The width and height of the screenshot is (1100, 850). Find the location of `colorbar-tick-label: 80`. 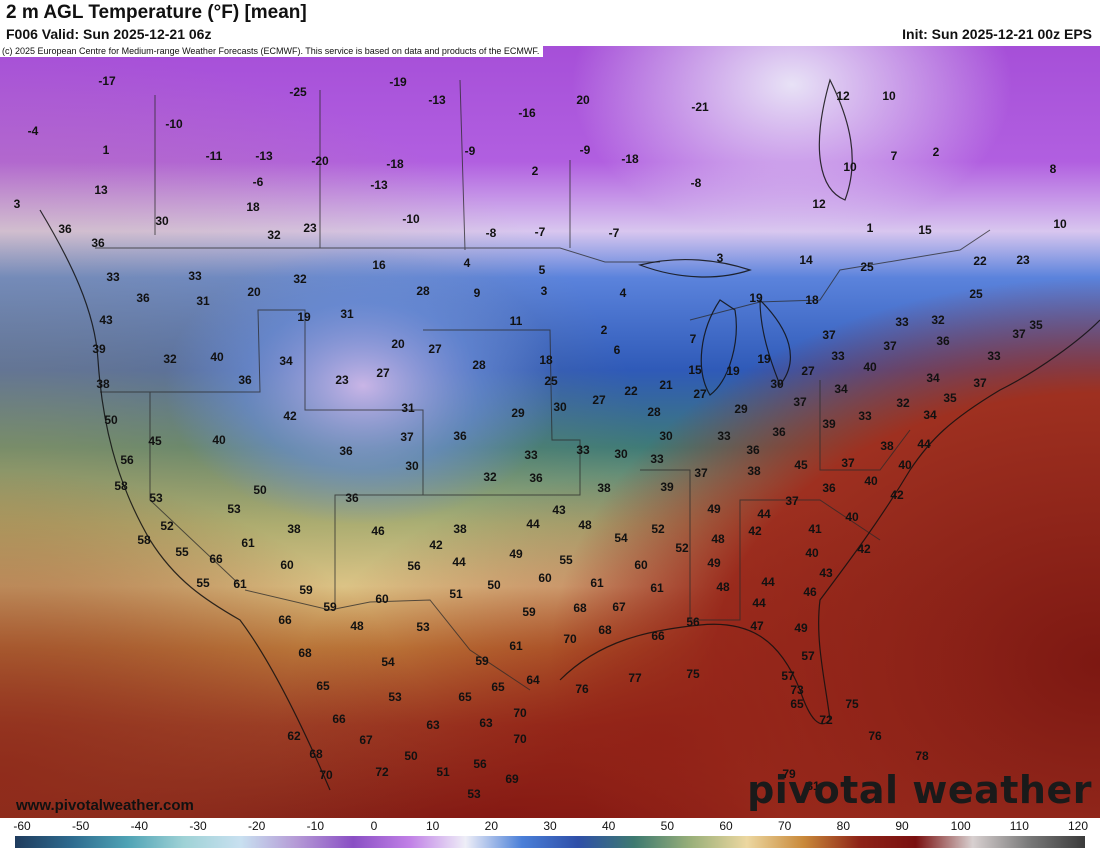

colorbar-tick-label: 80 is located at coordinates (843, 826).